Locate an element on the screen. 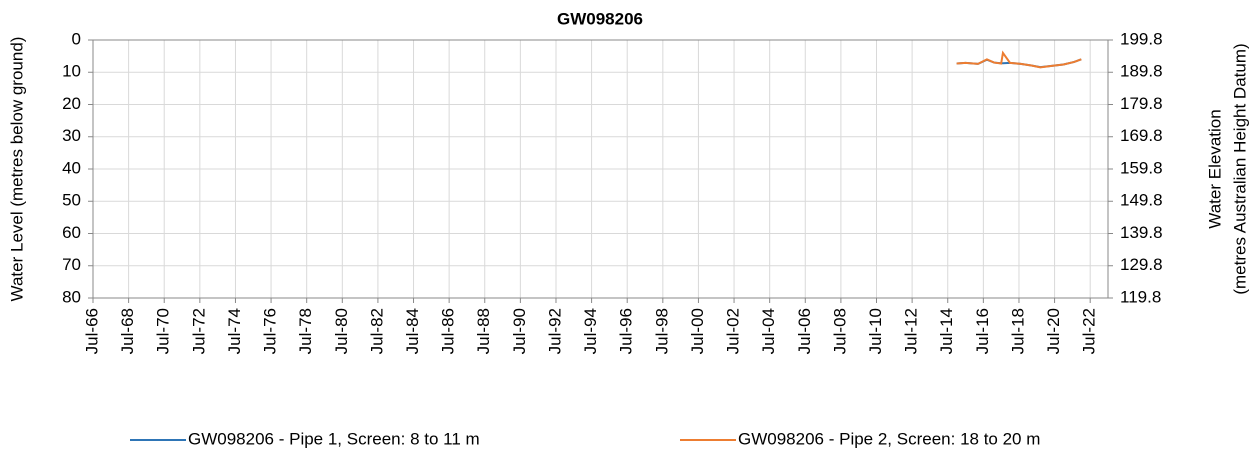 This screenshot has height=465, width=1260. y2-tick-label: 139.8 is located at coordinates (1141, 232).